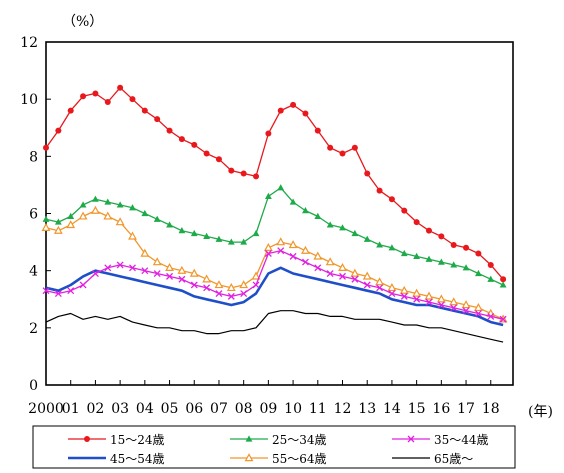 Image resolution: width=564 pixels, height=473 pixels. What do you see at coordinates (299, 440) in the screenshot?
I see `legend-label: 25～34歳` at bounding box center [299, 440].